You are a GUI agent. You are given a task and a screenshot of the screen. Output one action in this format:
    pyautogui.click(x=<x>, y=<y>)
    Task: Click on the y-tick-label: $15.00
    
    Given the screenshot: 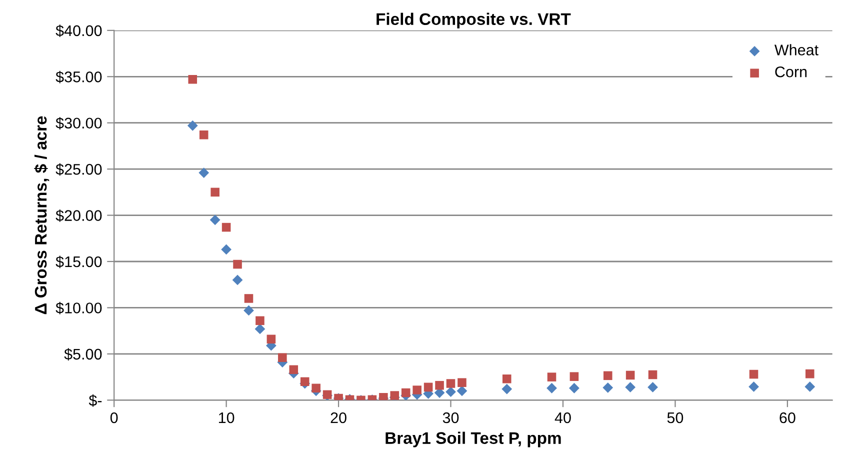 What is the action you would take?
    pyautogui.click(x=79, y=262)
    